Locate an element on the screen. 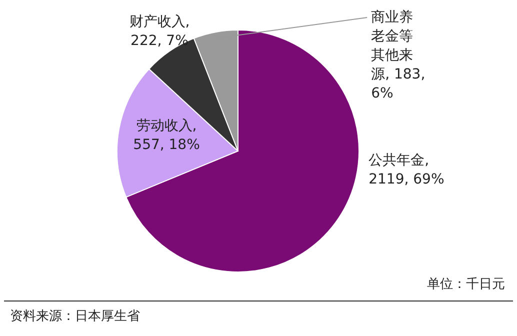  slice-label: 公共年金, 2119, 69% is located at coordinates (406, 170).